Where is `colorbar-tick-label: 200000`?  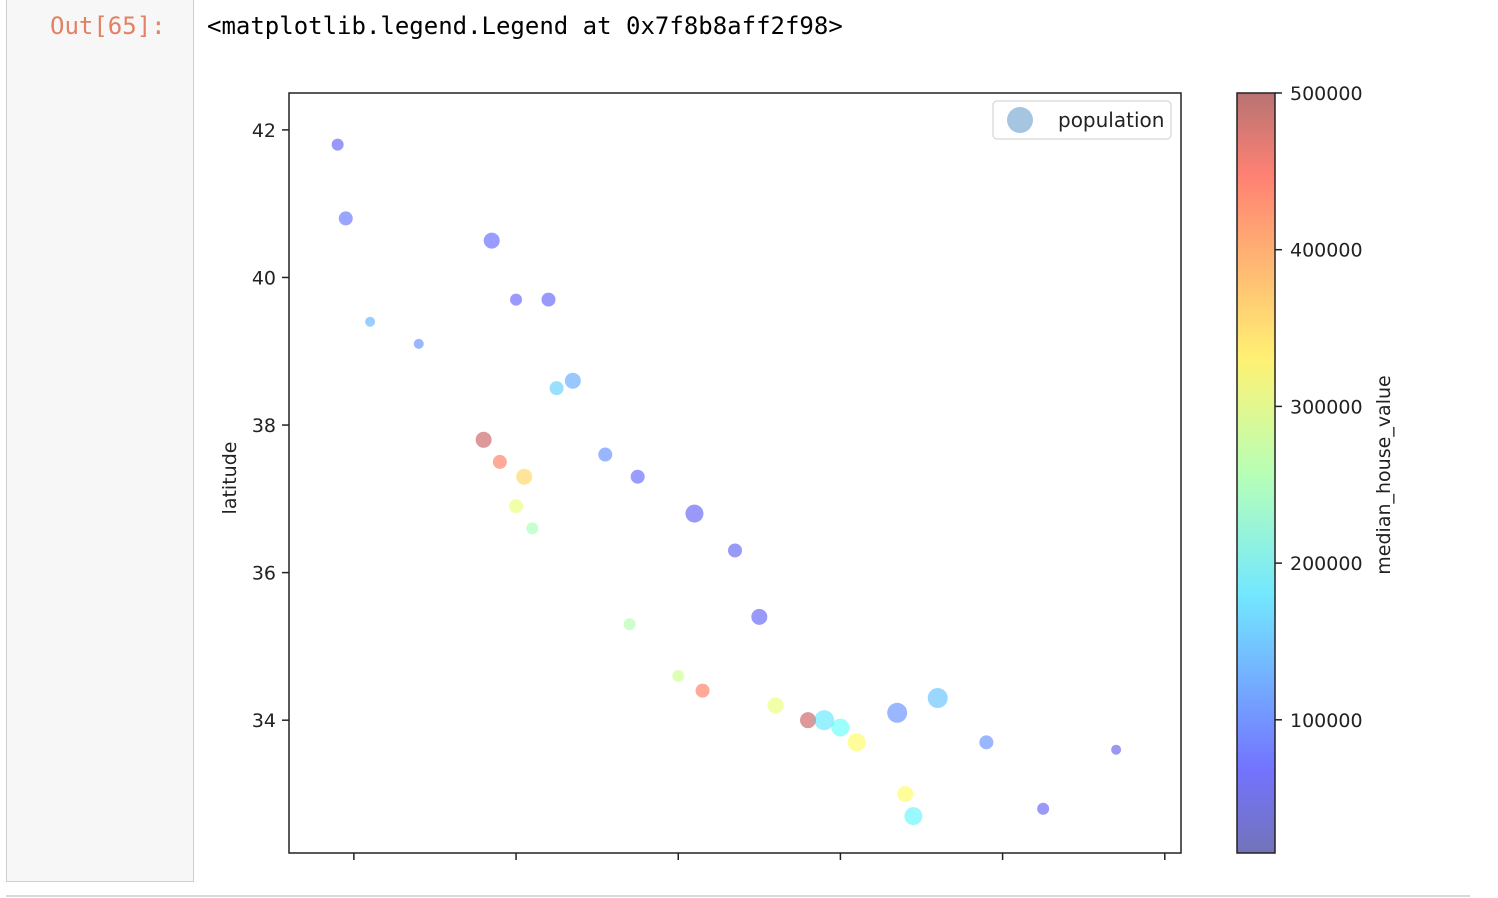 colorbar-tick-label: 200000 is located at coordinates (1326, 564).